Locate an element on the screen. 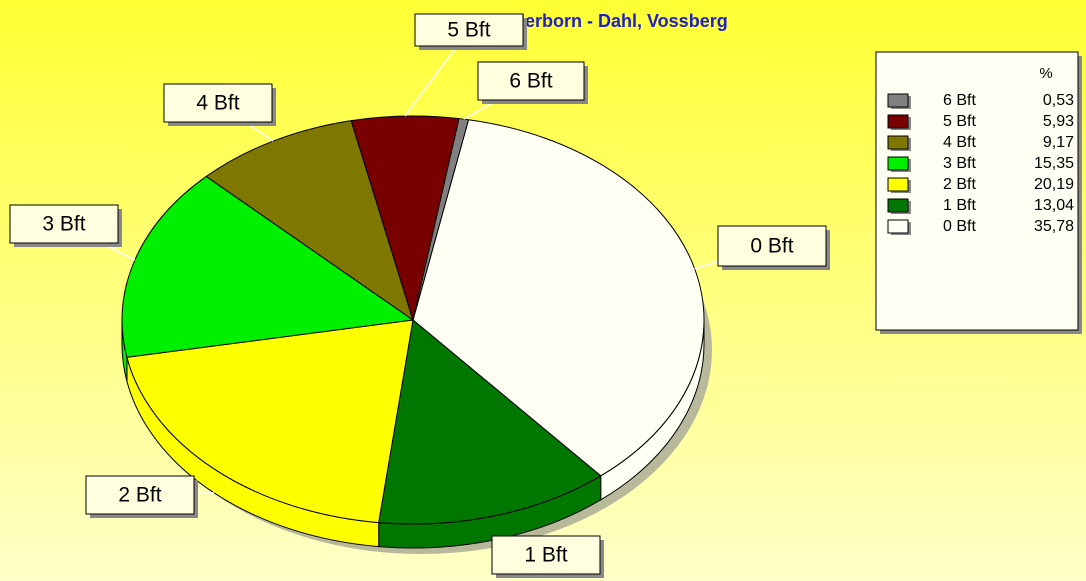  legend-label: 3 Bft is located at coordinates (959, 163).